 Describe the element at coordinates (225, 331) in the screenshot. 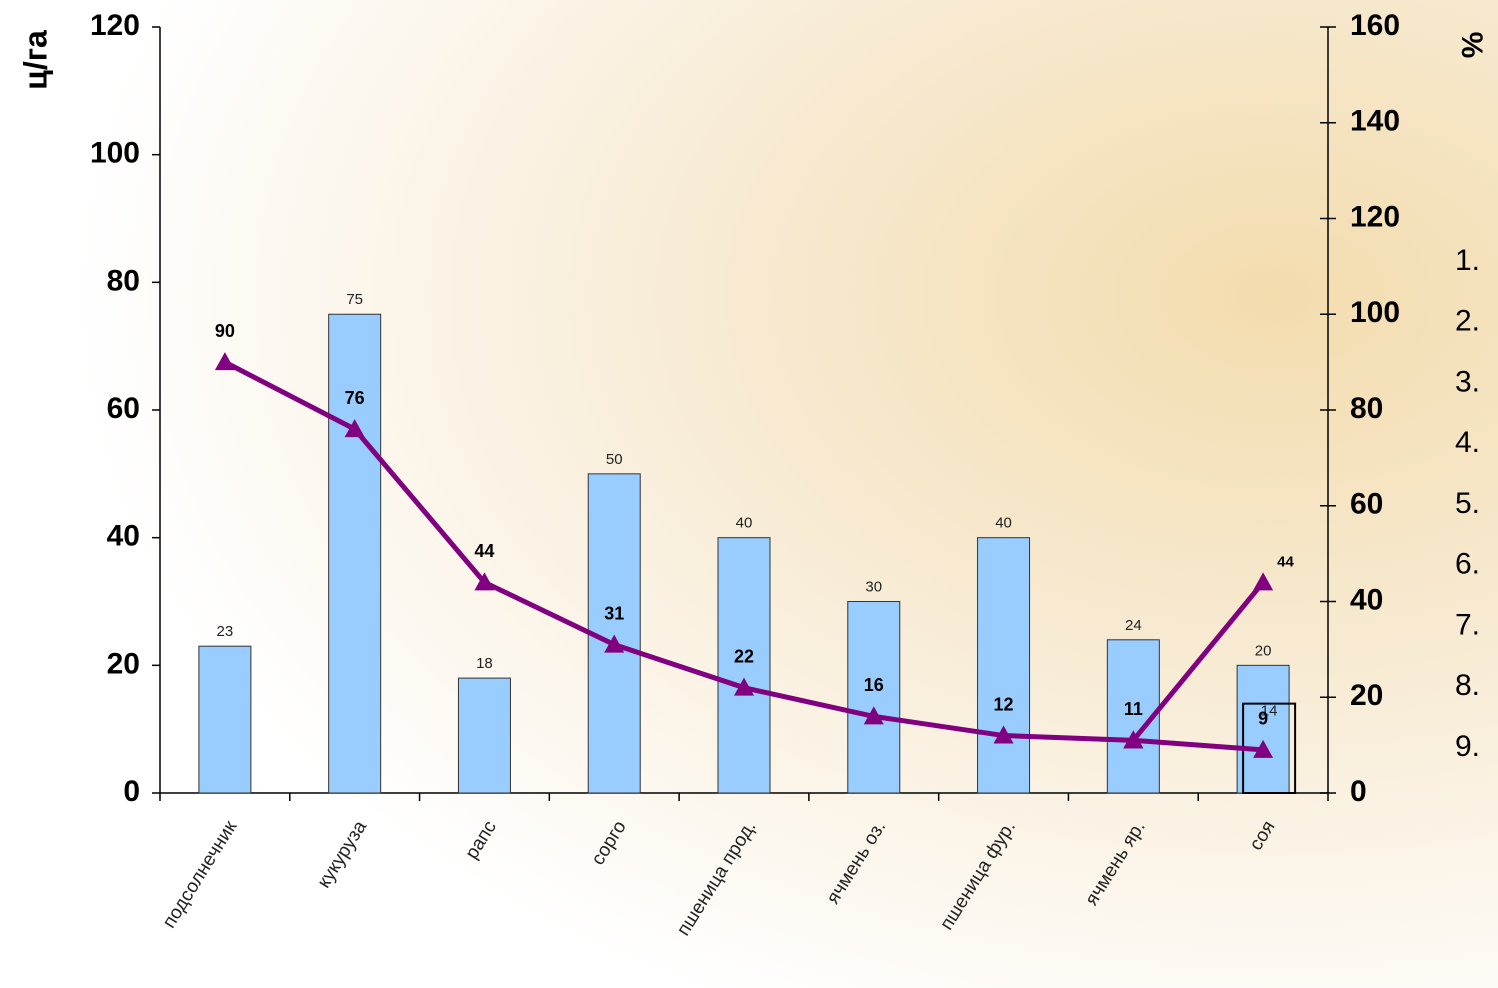

I see `line-label: 90` at that location.